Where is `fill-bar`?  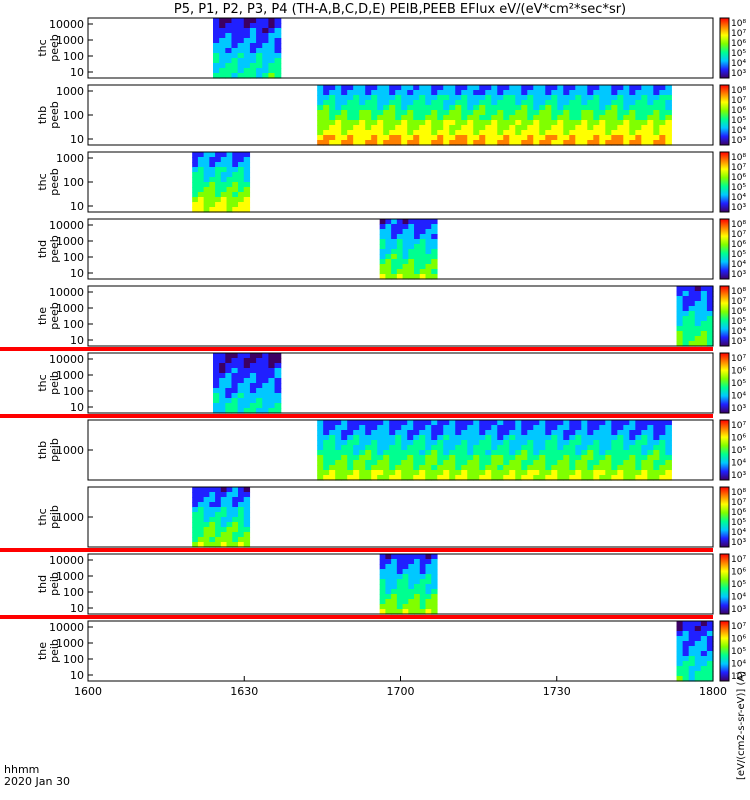
fill-bar is located at coordinates (356, 617).